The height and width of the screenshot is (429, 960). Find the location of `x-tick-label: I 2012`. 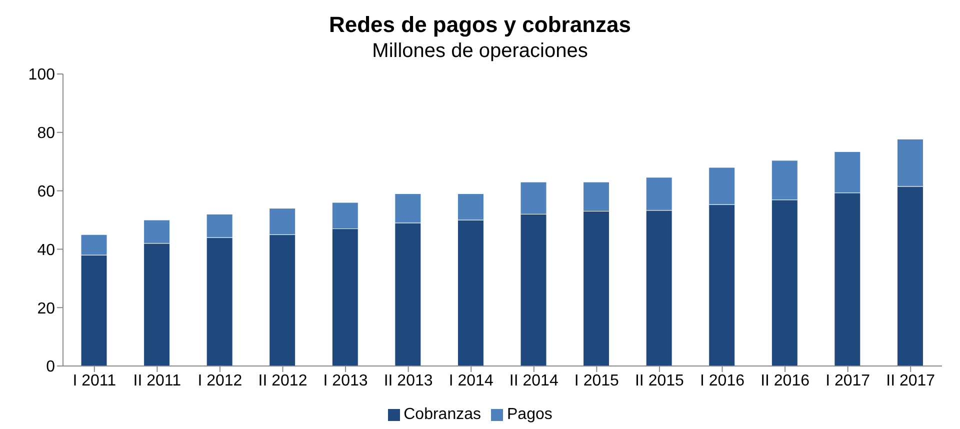

x-tick-label: I 2012 is located at coordinates (220, 381).